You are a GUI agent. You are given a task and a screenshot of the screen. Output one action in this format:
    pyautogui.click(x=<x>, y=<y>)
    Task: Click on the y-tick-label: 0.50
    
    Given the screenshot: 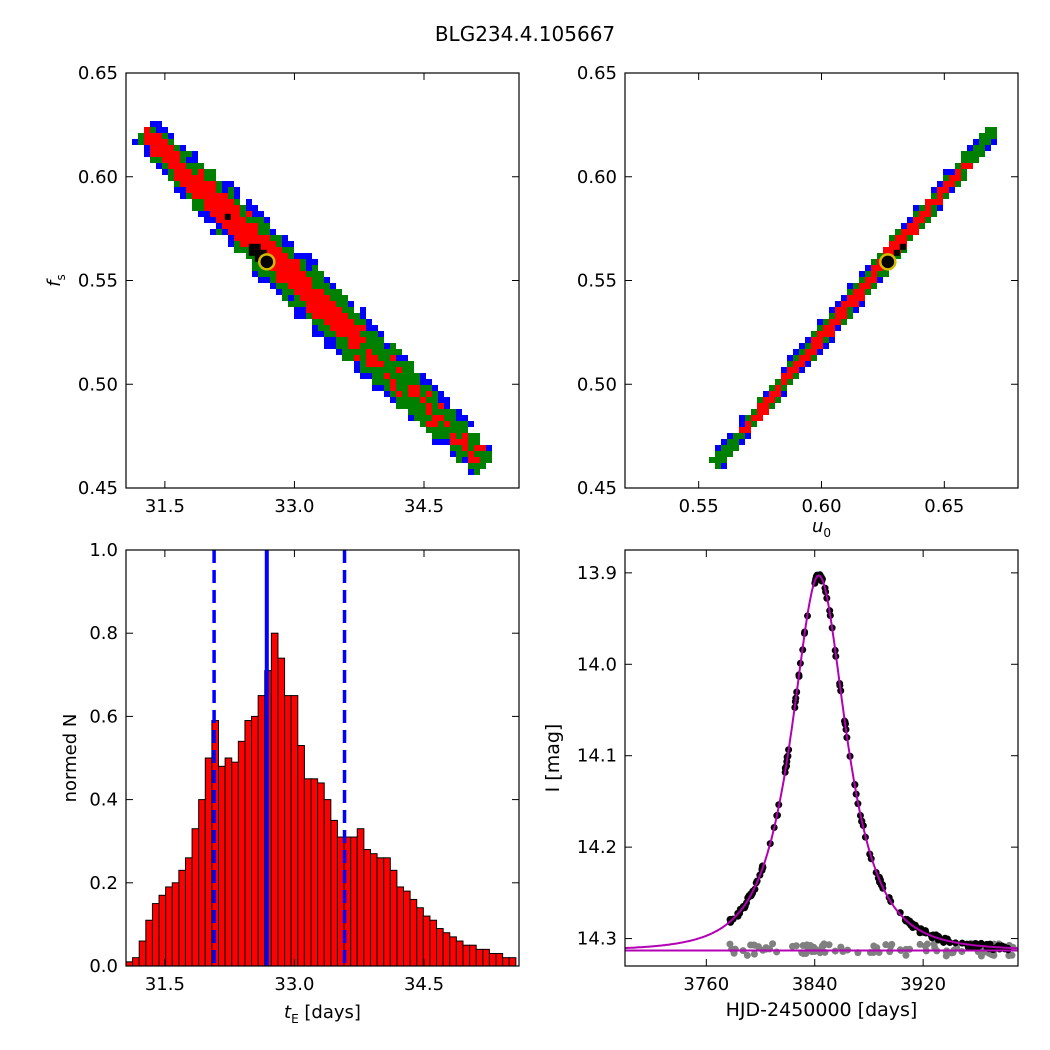 What is the action you would take?
    pyautogui.click(x=98, y=384)
    